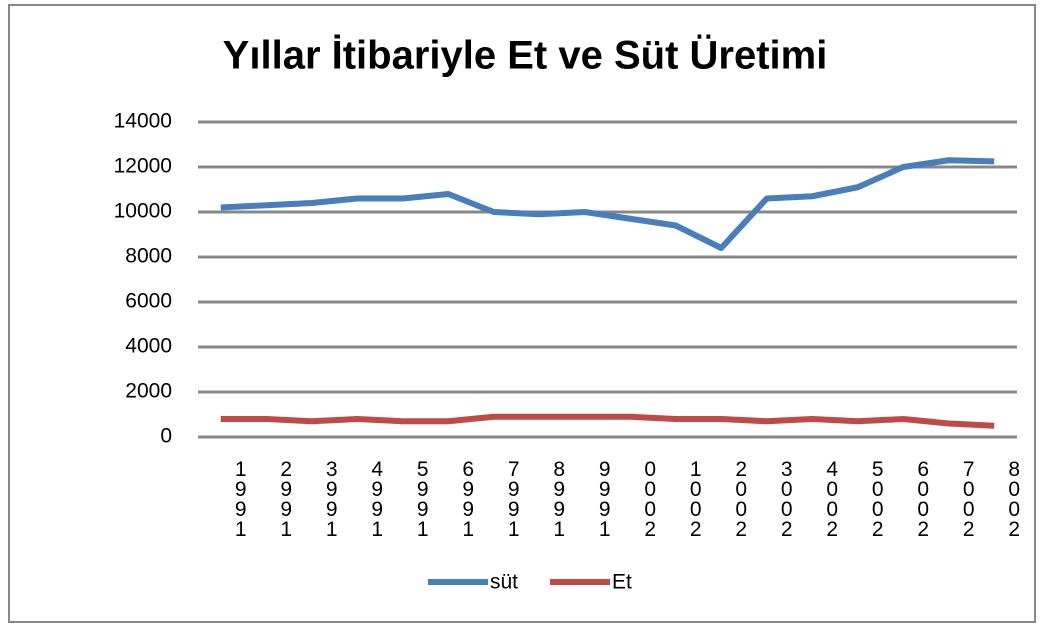 This screenshot has height=628, width=1043. What do you see at coordinates (622, 582) in the screenshot?
I see `legend-label: Et` at bounding box center [622, 582].